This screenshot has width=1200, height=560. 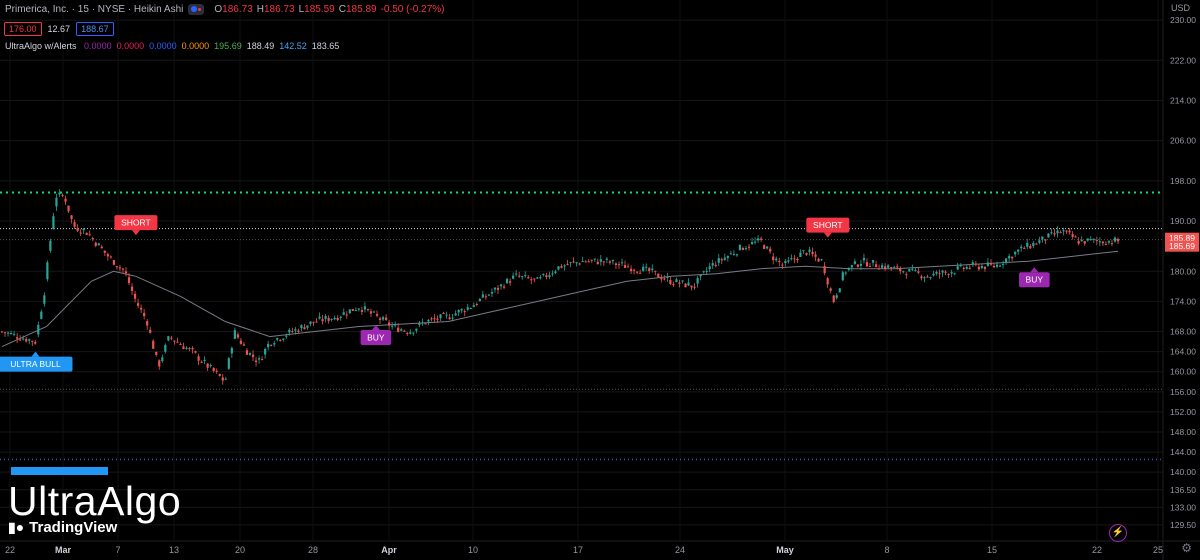 What do you see at coordinates (301, 9) in the screenshot?
I see `low-label: L` at bounding box center [301, 9].